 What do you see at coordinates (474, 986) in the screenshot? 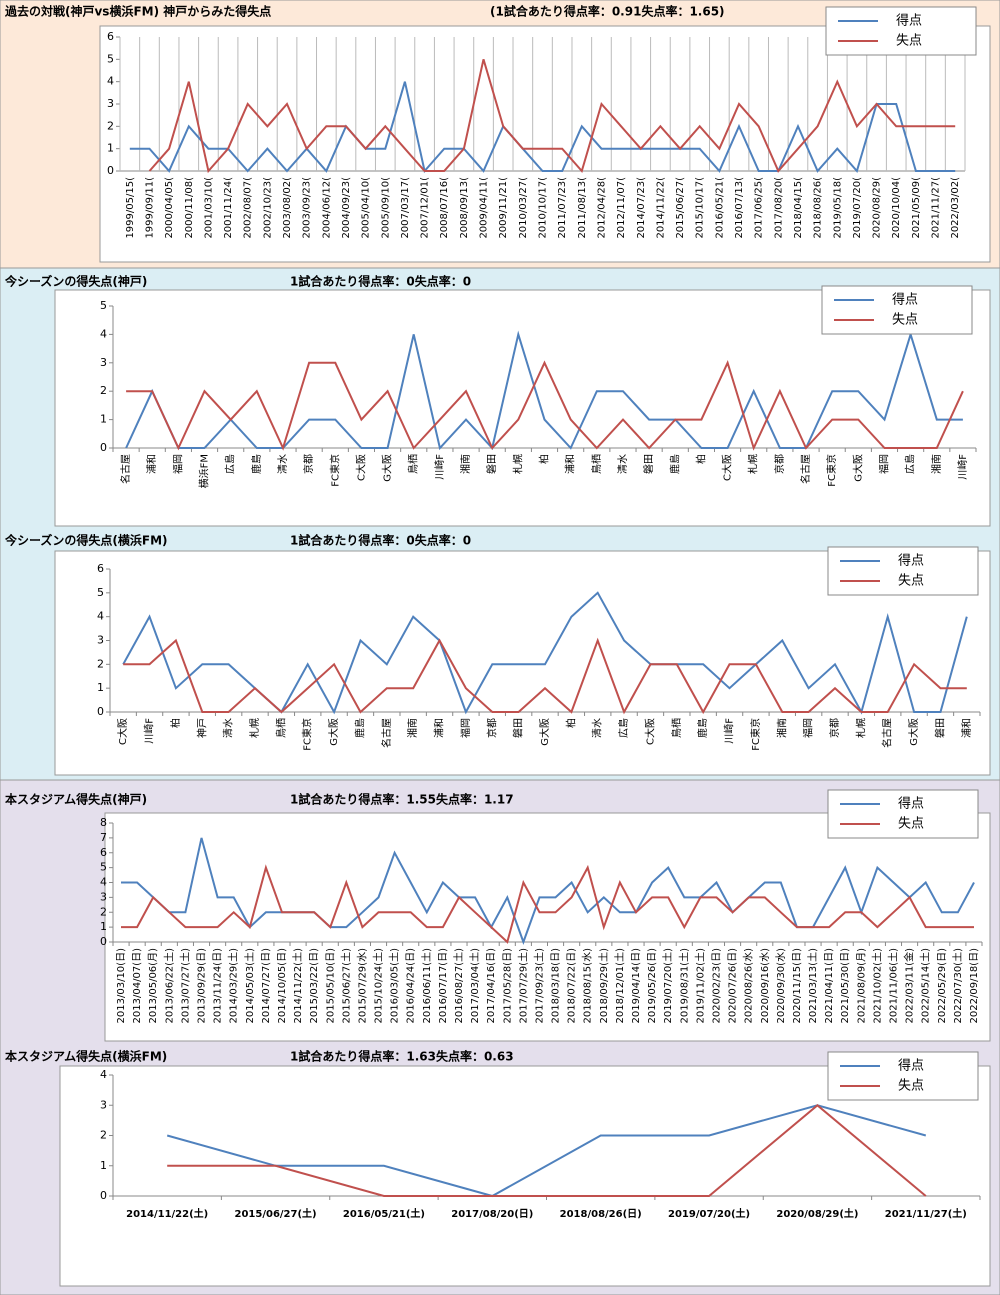
I see `x-tick-label: 2017/03/04(土)` at bounding box center [474, 986].